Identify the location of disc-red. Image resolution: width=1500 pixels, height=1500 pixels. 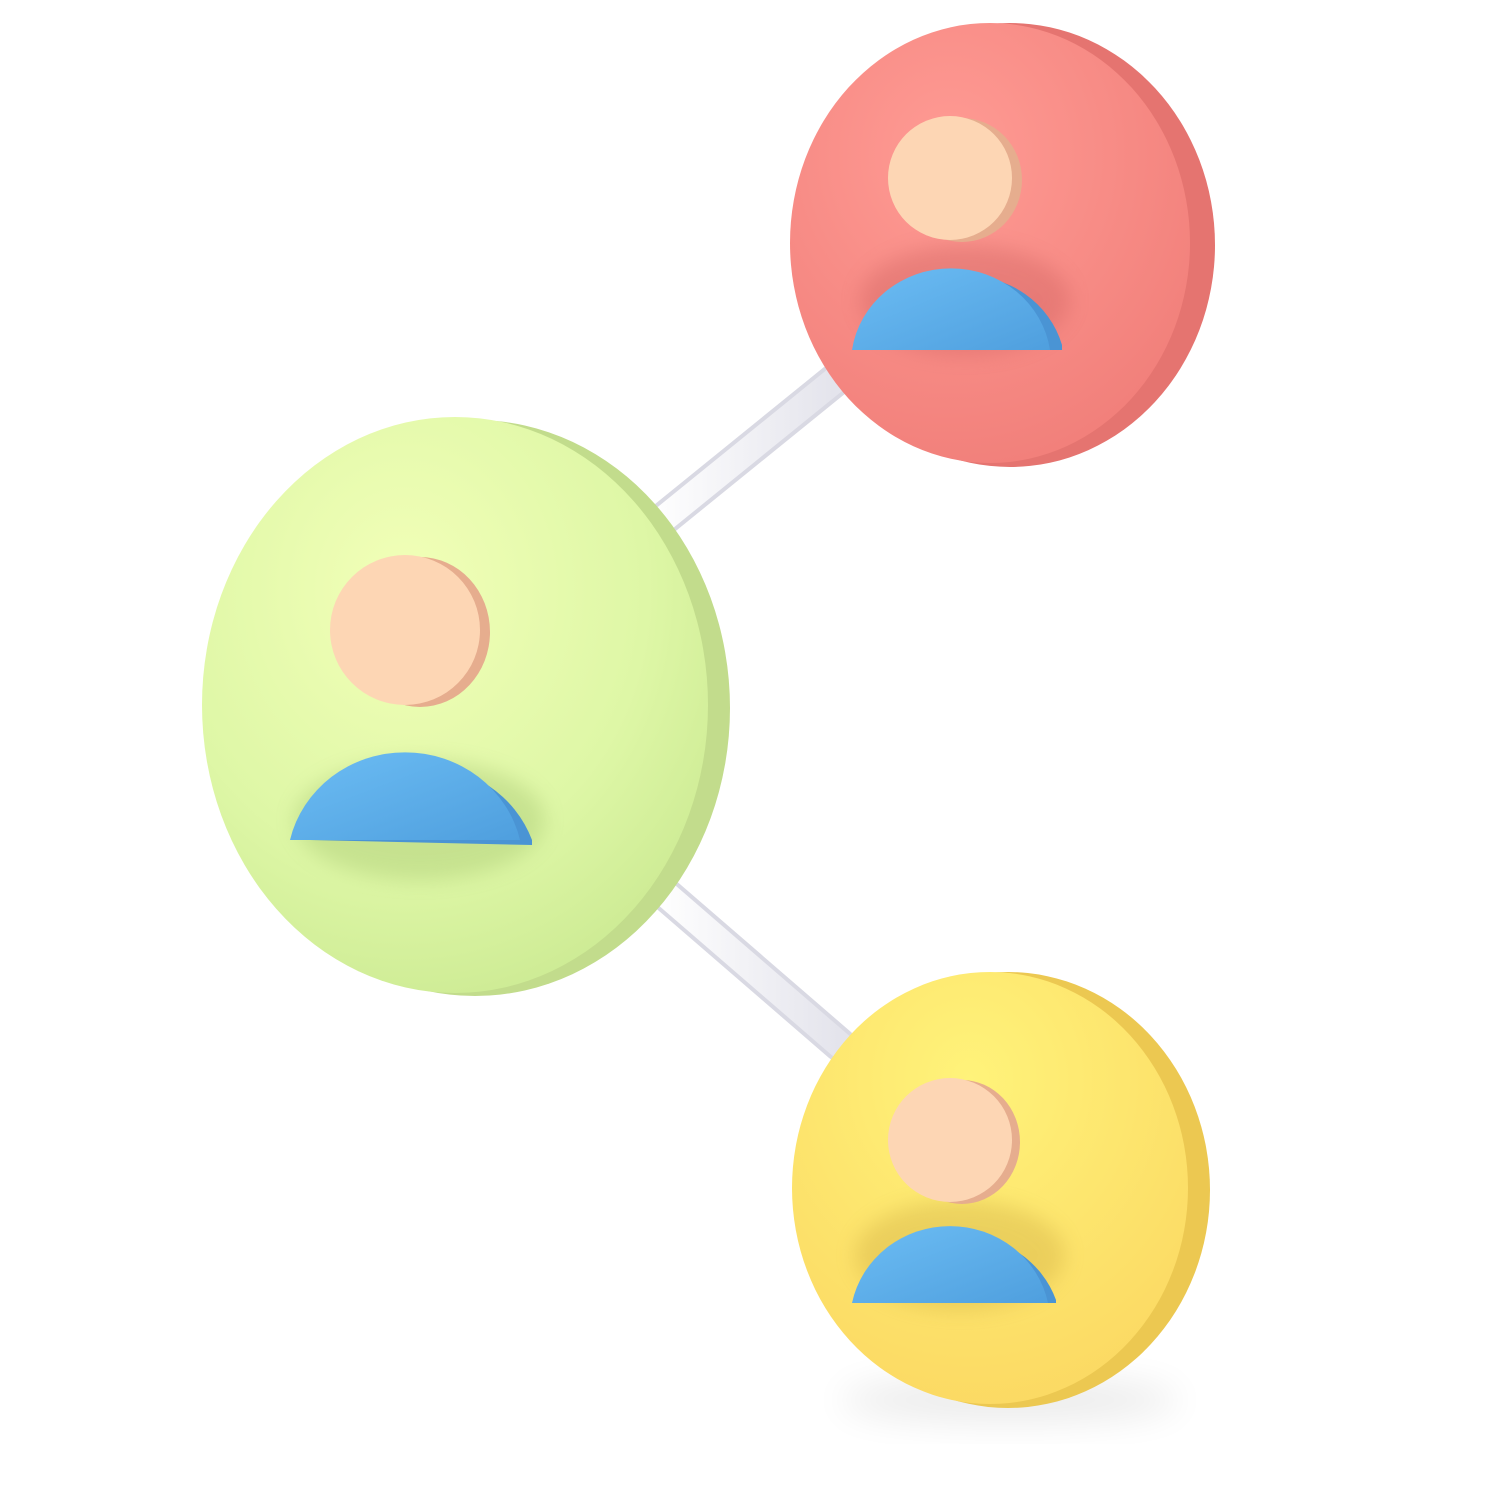
(990, 243).